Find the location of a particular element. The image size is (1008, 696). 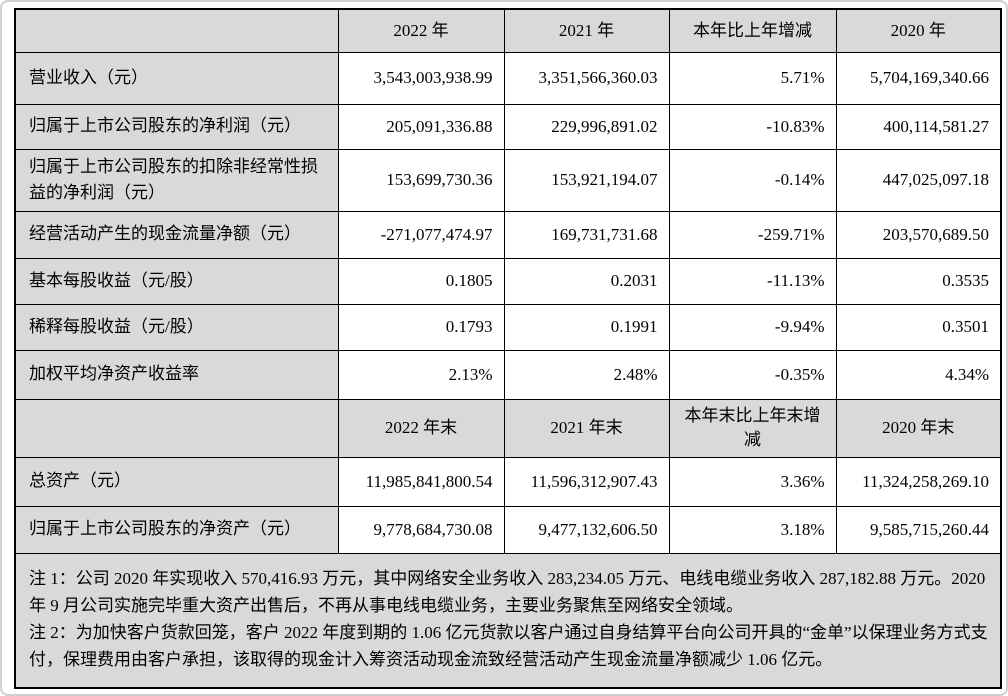

value-2022: 205,091,336.88 is located at coordinates (421, 126).